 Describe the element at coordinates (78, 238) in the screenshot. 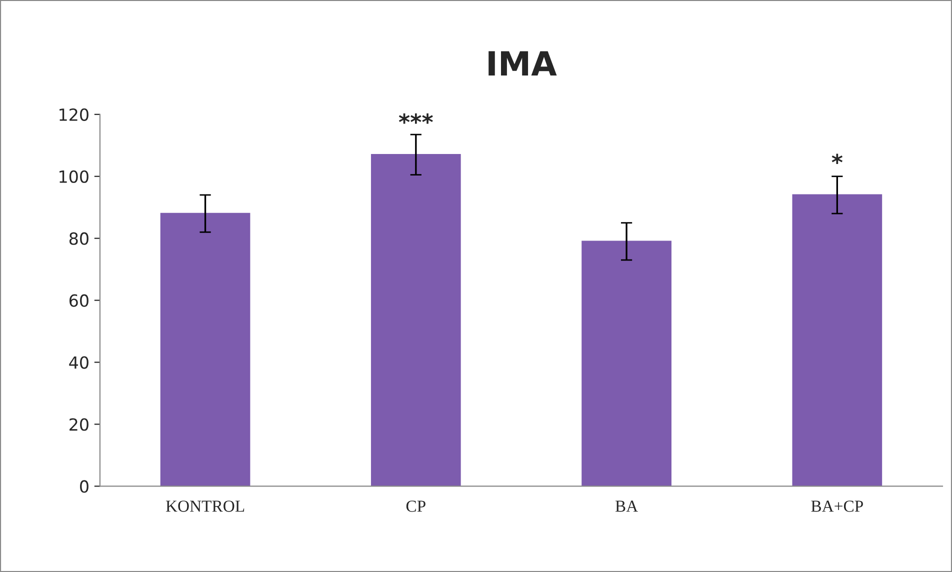

I see `y-tick-label: 80` at that location.